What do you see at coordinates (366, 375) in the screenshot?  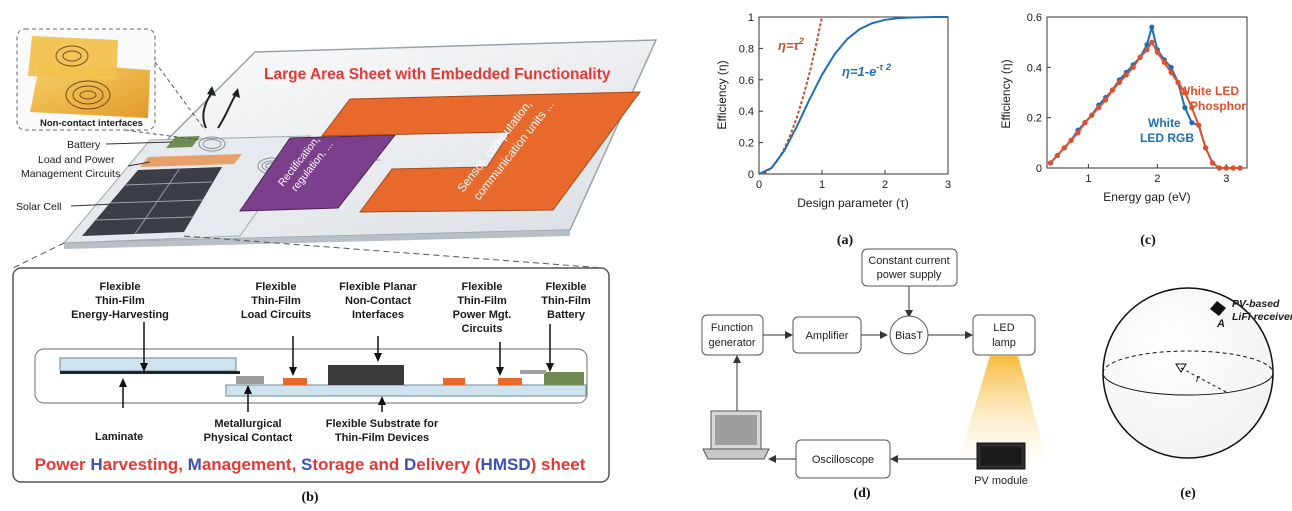 I see `planar-interface-chip` at bounding box center [366, 375].